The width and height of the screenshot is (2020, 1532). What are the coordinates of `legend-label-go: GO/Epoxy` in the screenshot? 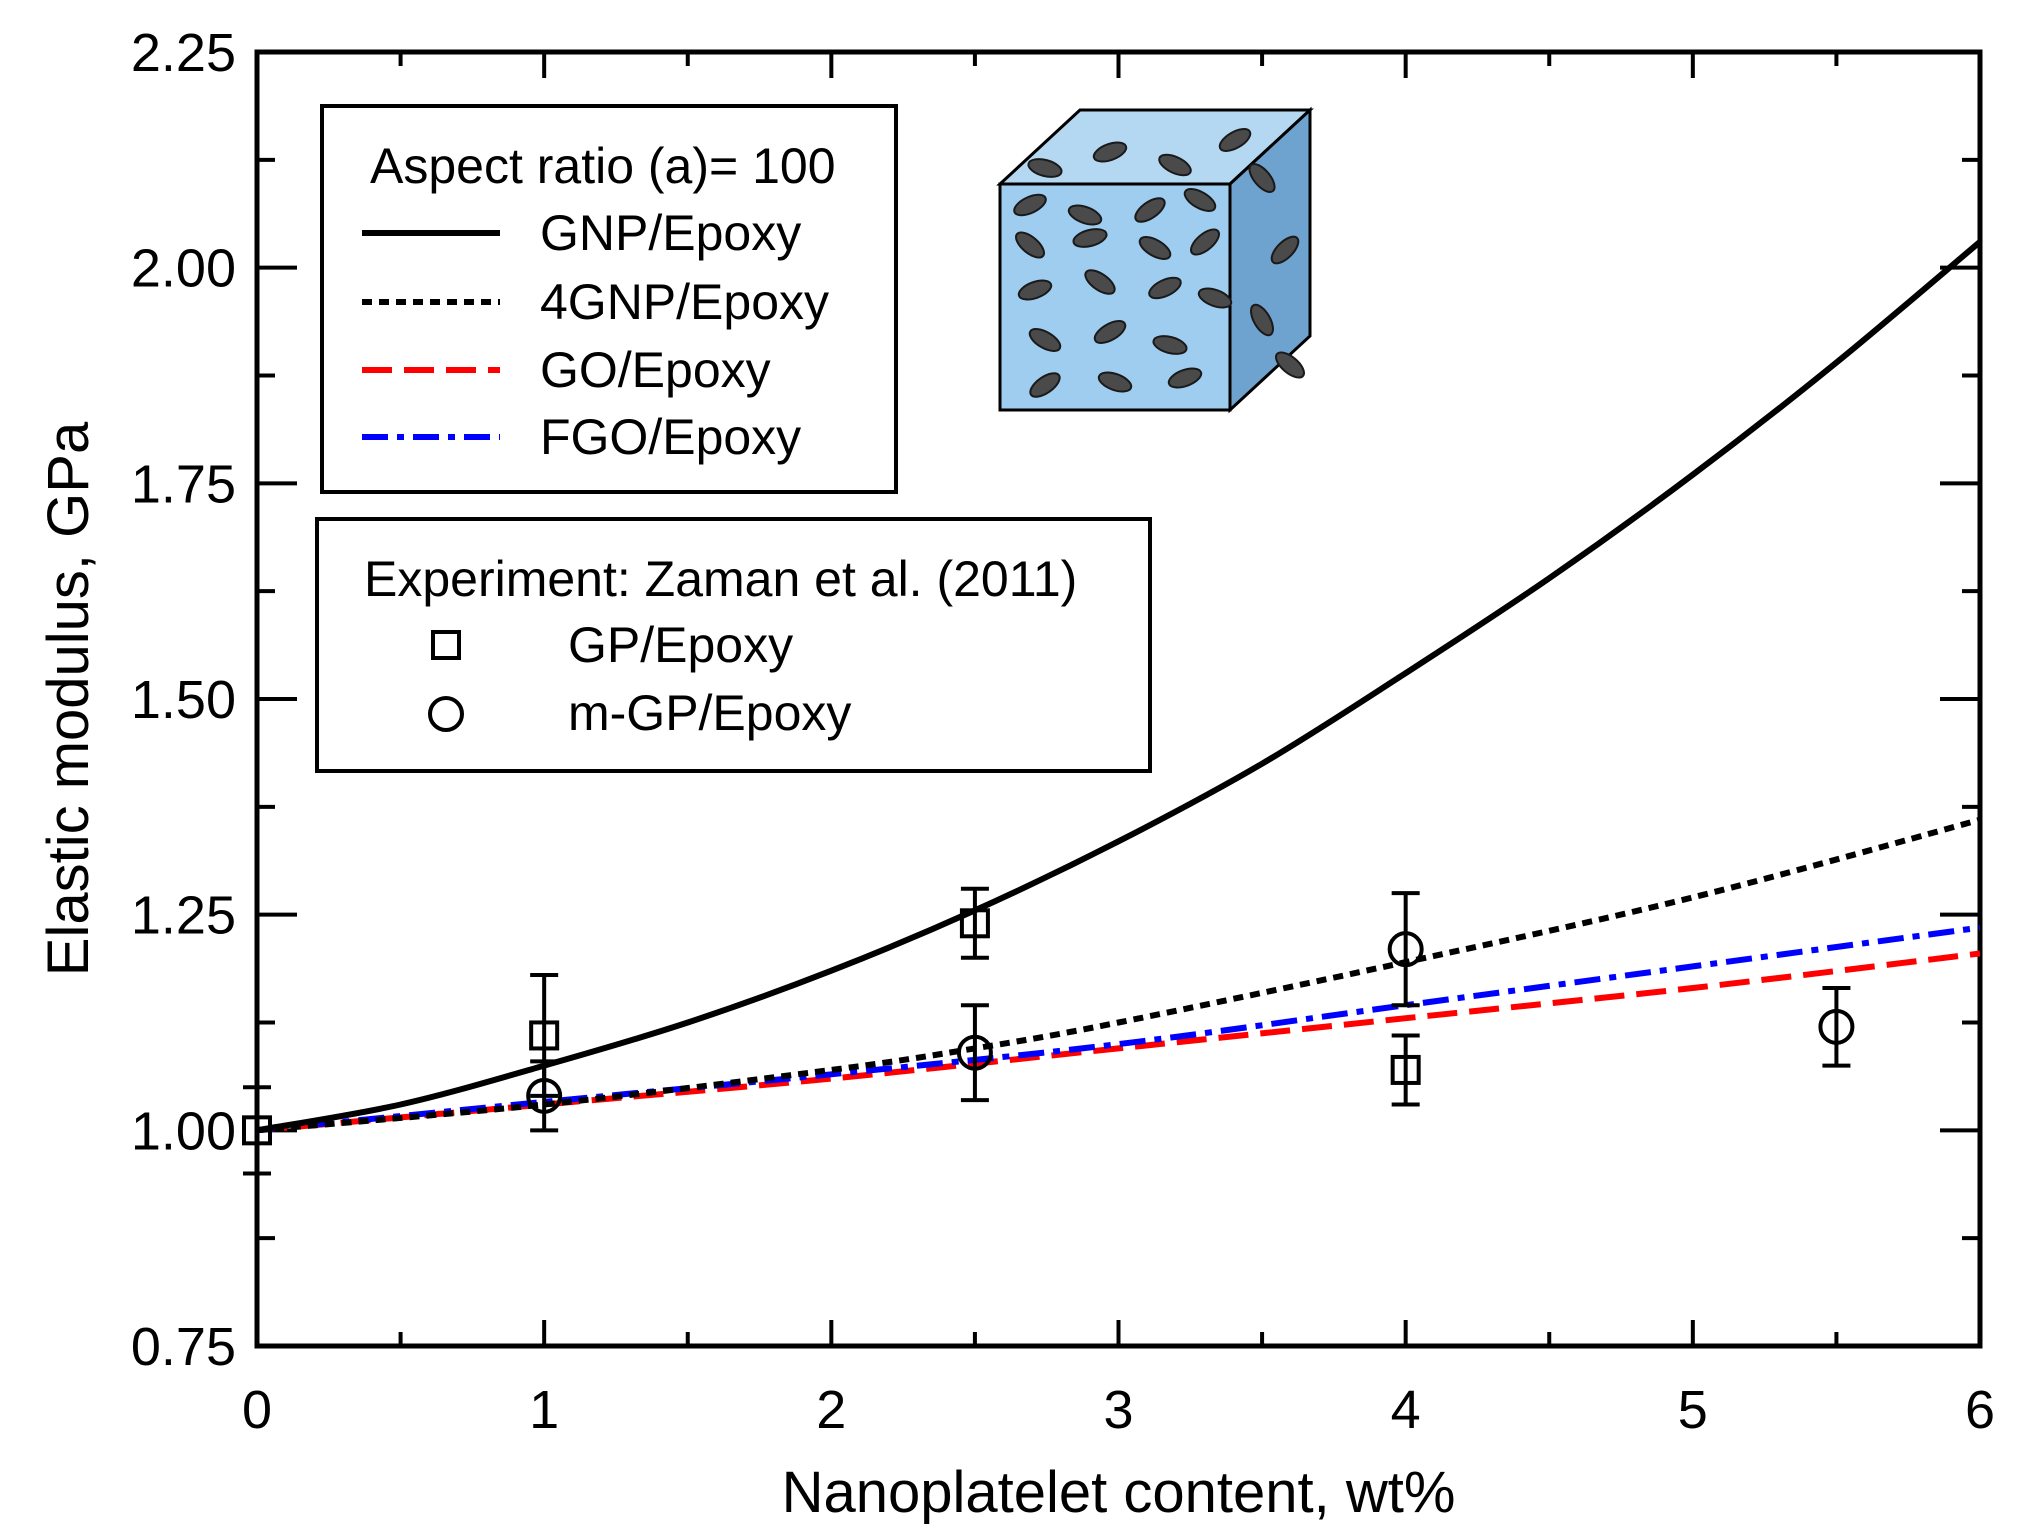 It's located at (655, 370).